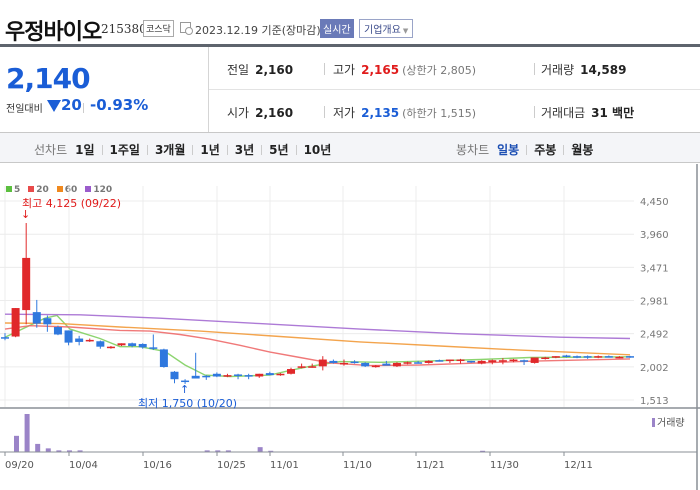 Image resolution: width=700 pixels, height=490 pixels. I want to click on y-tick-label: 3,471, so click(654, 268).